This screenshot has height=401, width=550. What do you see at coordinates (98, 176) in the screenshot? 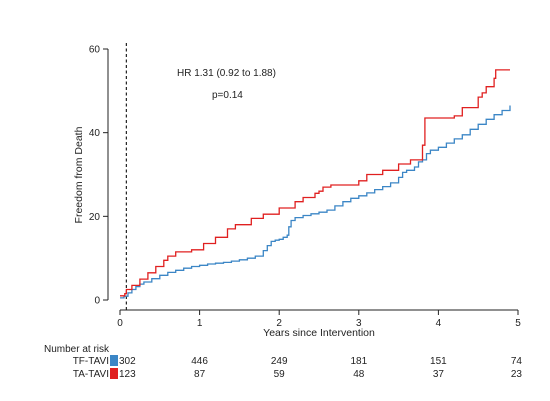
I see `y-ticks: 0 20 40 60` at bounding box center [98, 176].